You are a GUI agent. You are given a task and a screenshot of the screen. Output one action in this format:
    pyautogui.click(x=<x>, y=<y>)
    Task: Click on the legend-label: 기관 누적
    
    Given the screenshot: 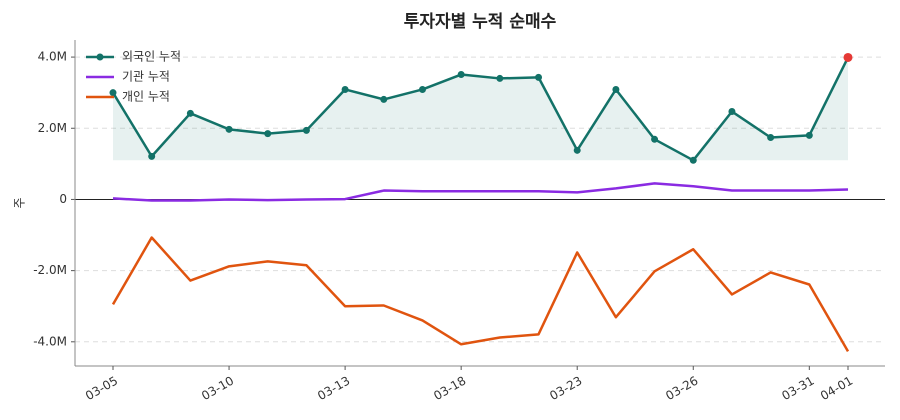 What is the action you would take?
    pyautogui.click(x=146, y=77)
    